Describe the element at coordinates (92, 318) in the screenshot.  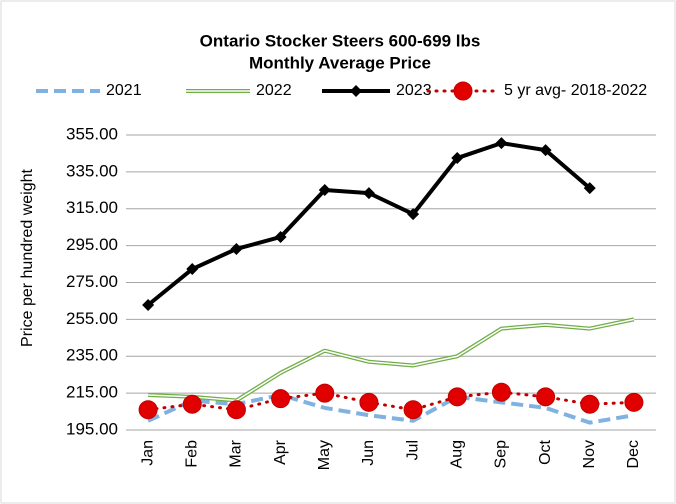
I see `y-tick-label: 255.00` at that location.